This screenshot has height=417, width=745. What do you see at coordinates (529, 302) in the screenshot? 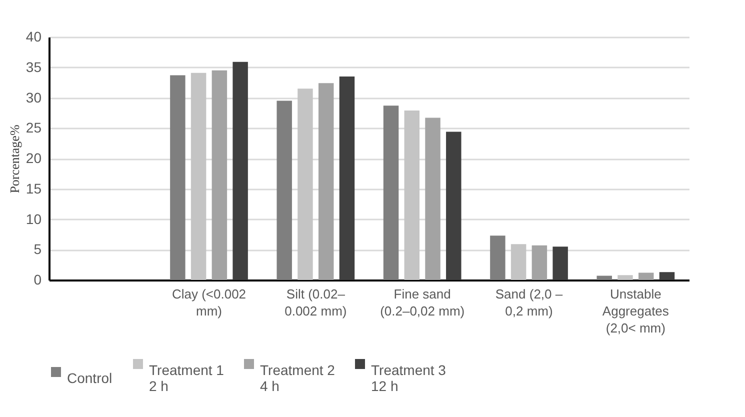
I see `x-tick-label: Sand (2,0 –0,2 mm)` at bounding box center [529, 302].